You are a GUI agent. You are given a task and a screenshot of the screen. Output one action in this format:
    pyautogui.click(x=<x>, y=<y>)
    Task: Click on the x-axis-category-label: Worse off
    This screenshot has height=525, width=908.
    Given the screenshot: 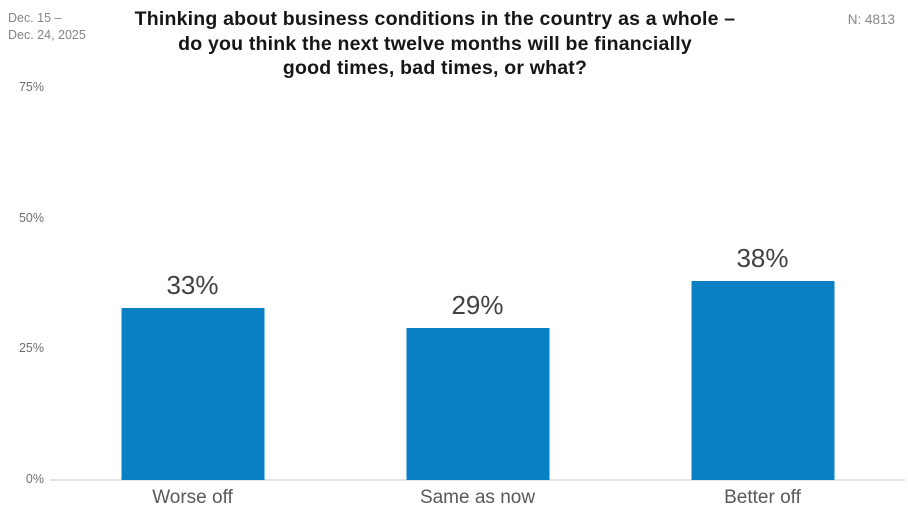 What is the action you would take?
    pyautogui.click(x=192, y=497)
    